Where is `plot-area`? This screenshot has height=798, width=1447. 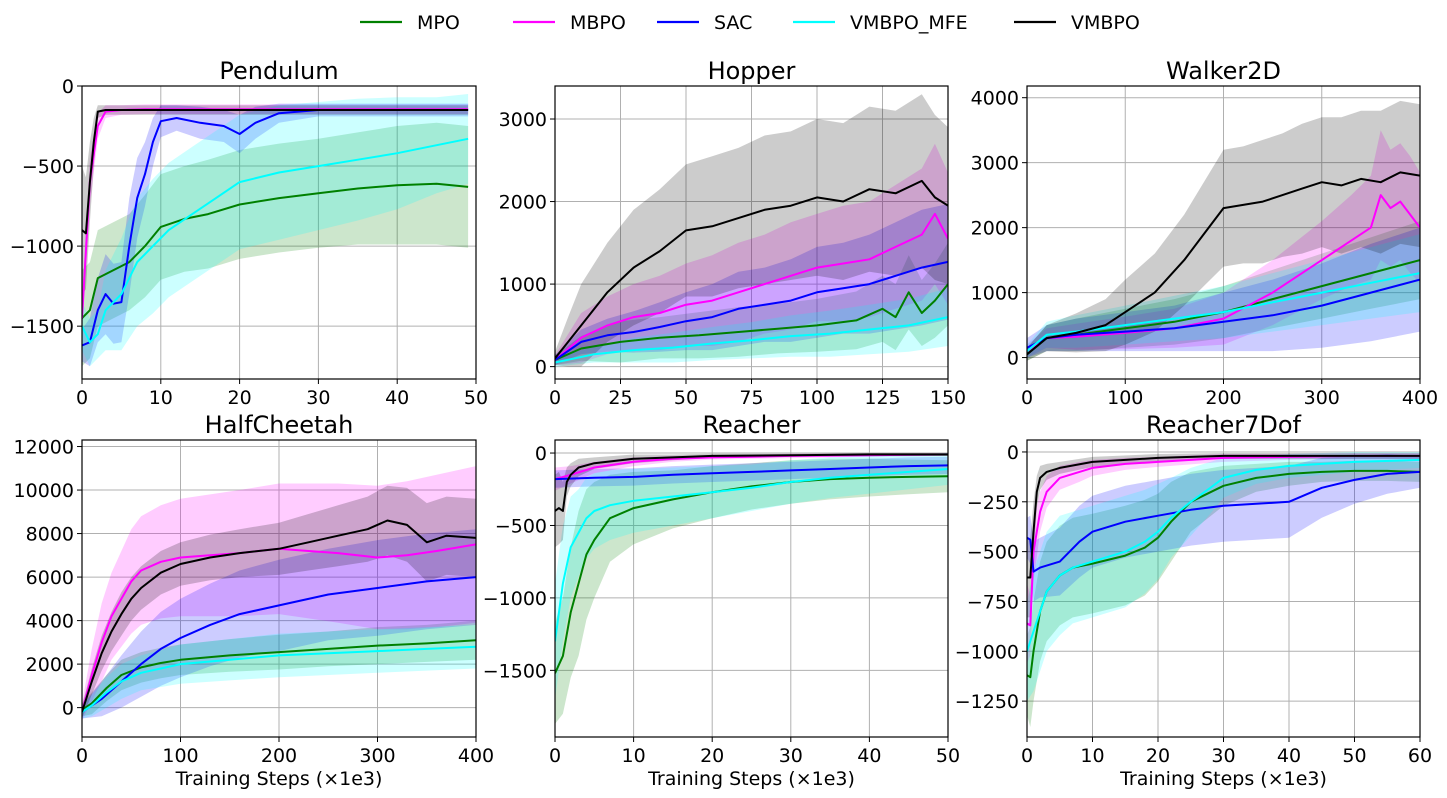 plot-area is located at coordinates (275, 230).